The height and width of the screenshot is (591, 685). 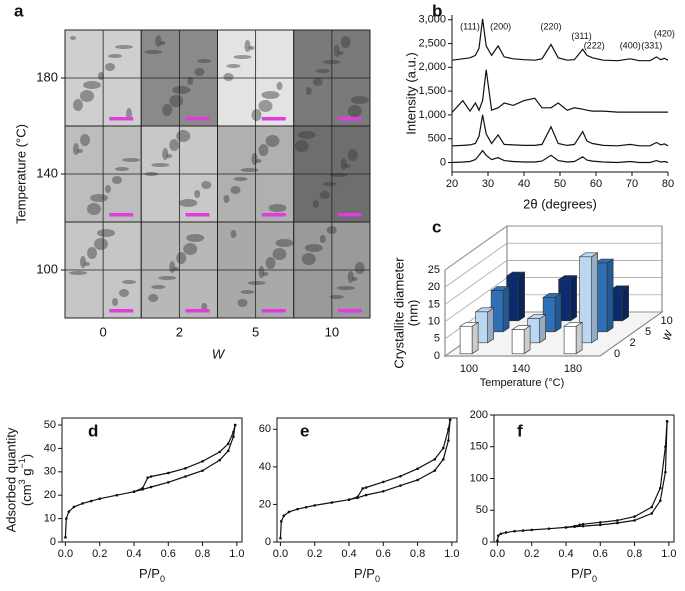 What do you see at coordinates (22, 481) in the screenshot?
I see `y-axis-label-part: 3` at bounding box center [22, 481].